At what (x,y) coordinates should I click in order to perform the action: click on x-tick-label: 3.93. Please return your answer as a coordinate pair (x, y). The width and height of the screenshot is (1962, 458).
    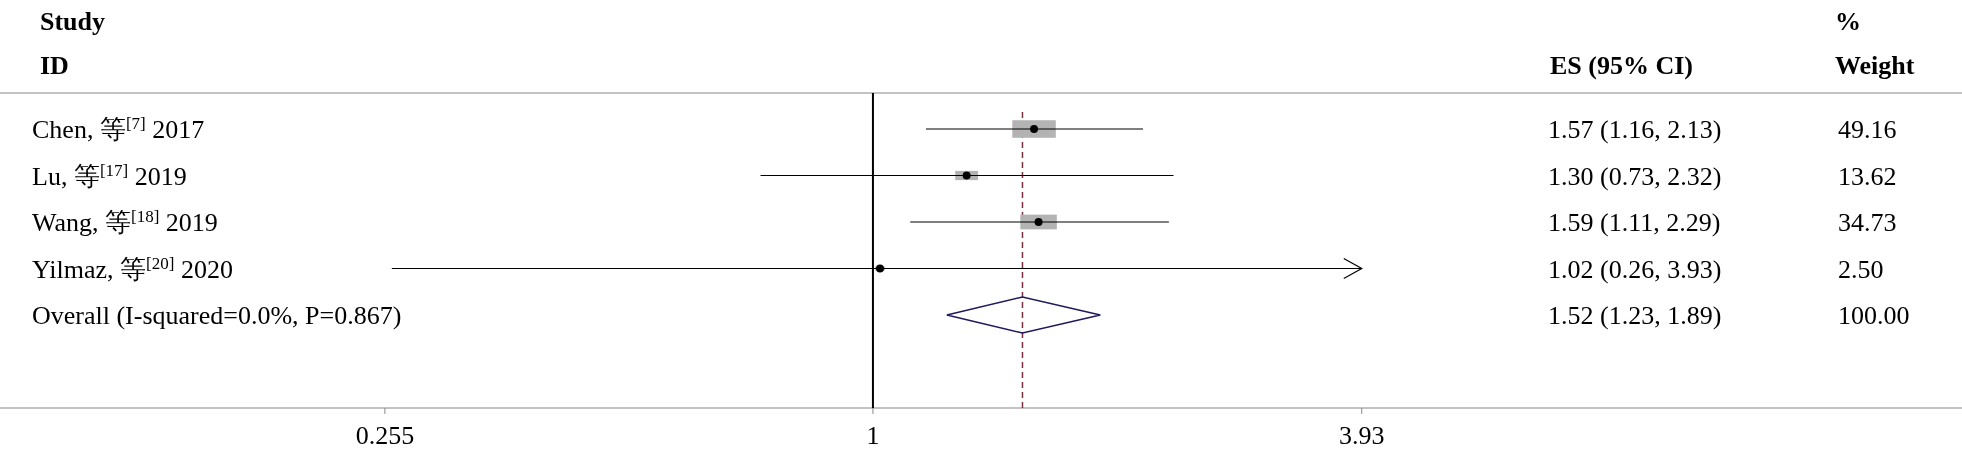
    Looking at the image, I should click on (1362, 435).